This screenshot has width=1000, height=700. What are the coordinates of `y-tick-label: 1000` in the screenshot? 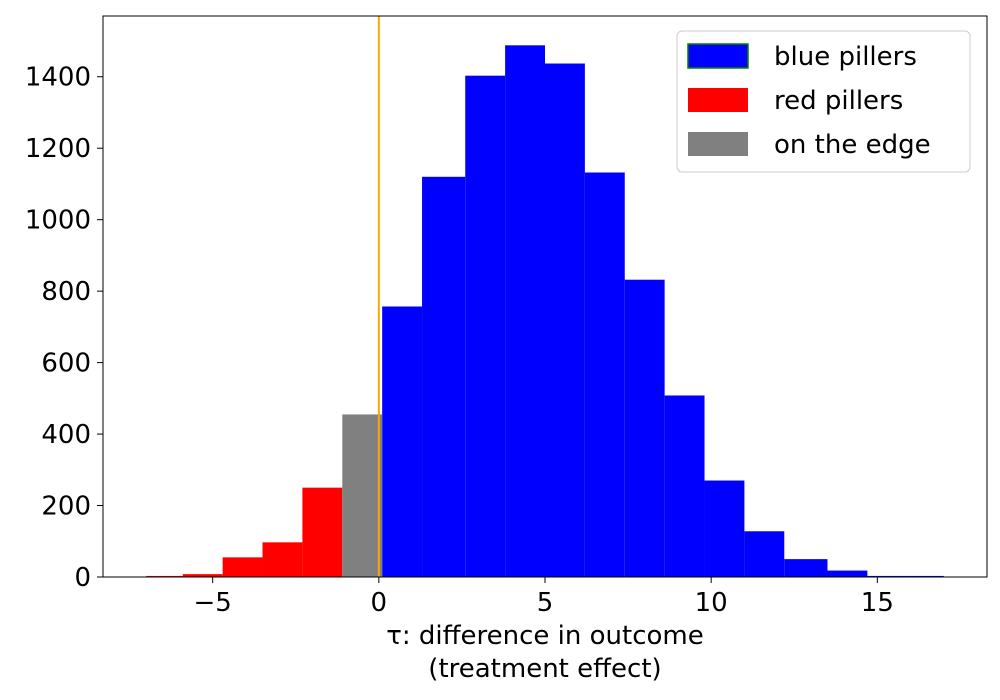 It's located at (58, 221).